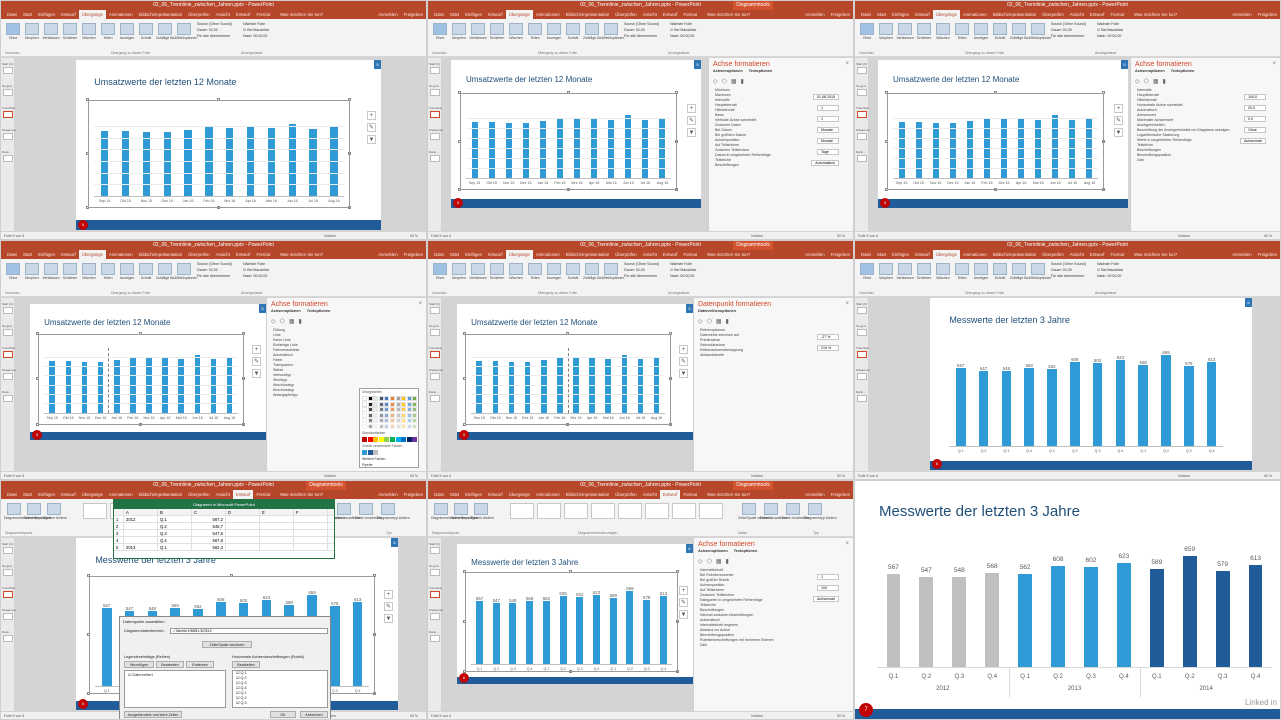  I want to click on format-option: Sekundärachse, so click(712, 344).